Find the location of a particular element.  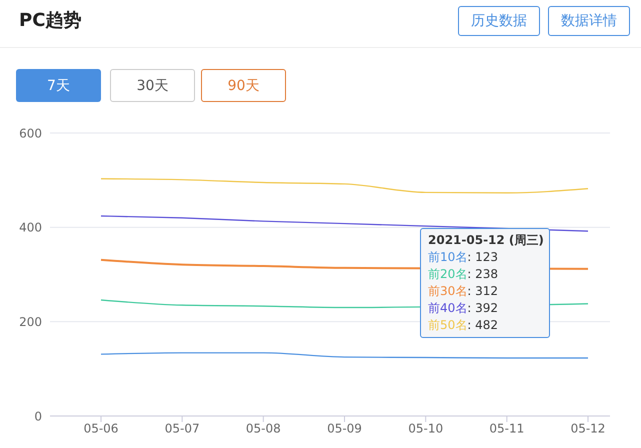

x-tick-label: 05-06 is located at coordinates (101, 429).